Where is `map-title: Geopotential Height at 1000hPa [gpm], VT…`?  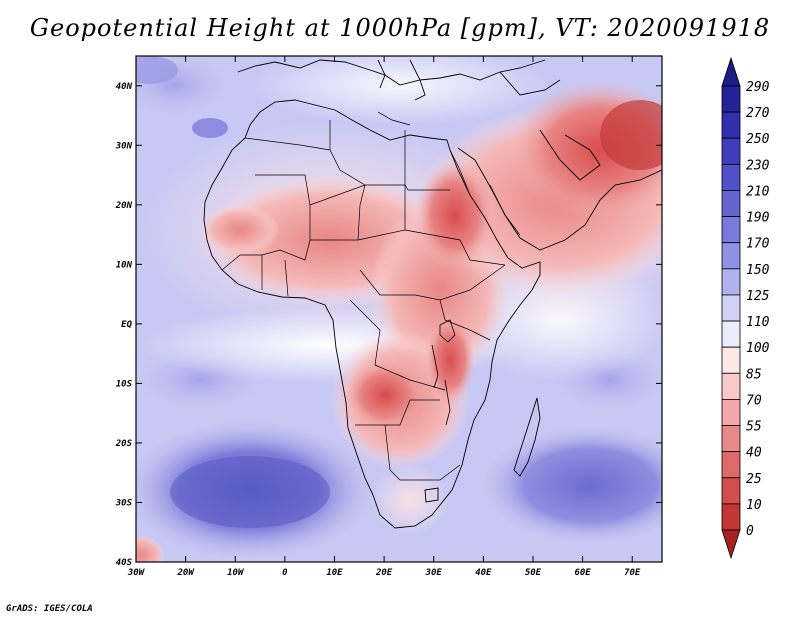 map-title: Geopotential Height at 1000hPa [gpm], VT… is located at coordinates (400, 28).